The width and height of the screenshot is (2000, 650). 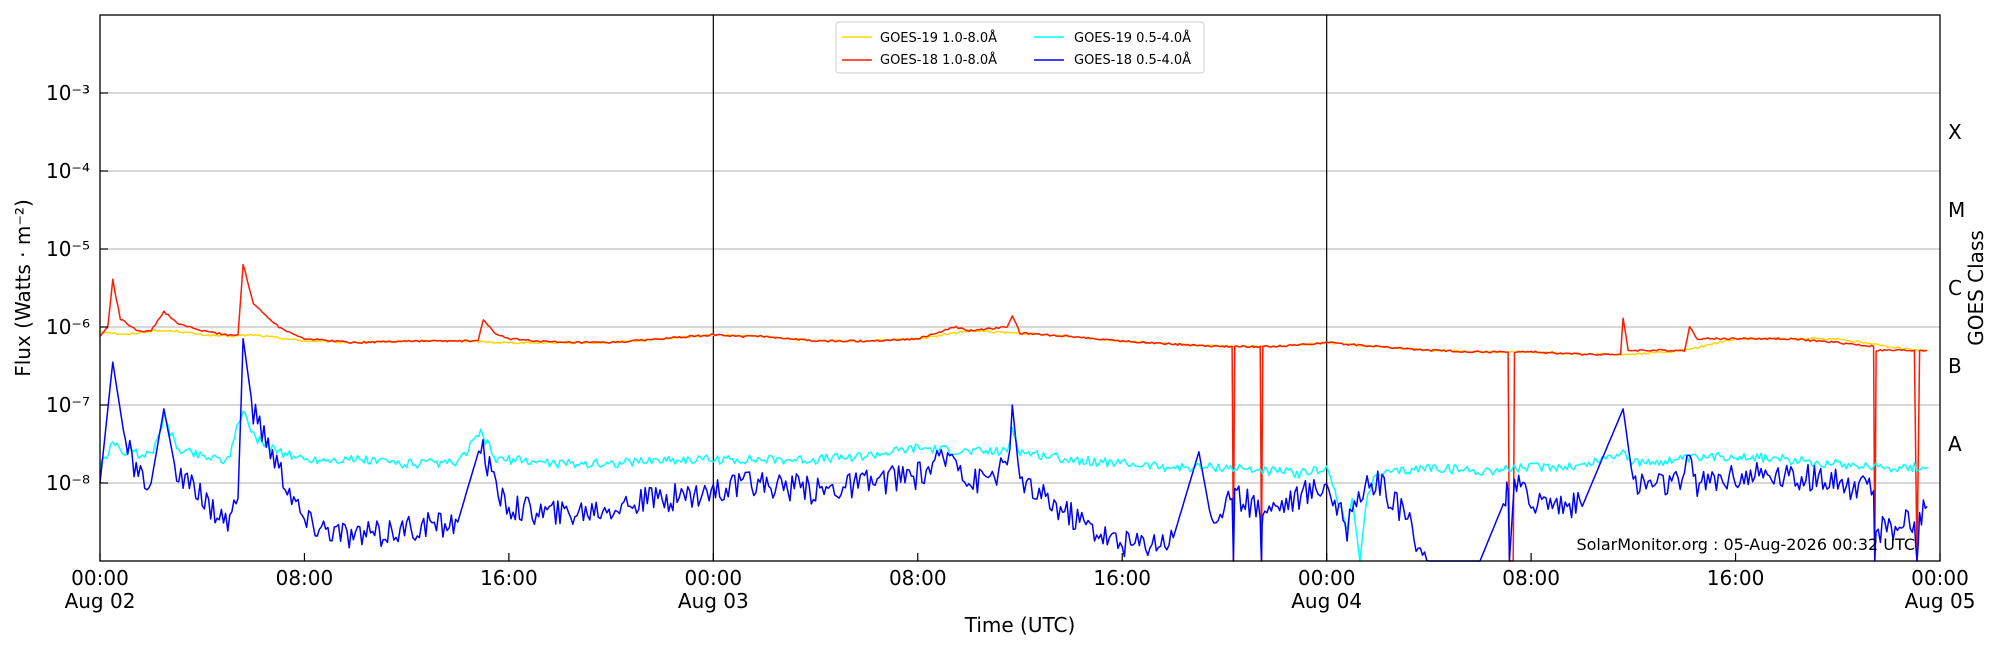 I want to click on legend-label-goes19-long: GOES-19 1.0-8.0Å, so click(x=938, y=38).